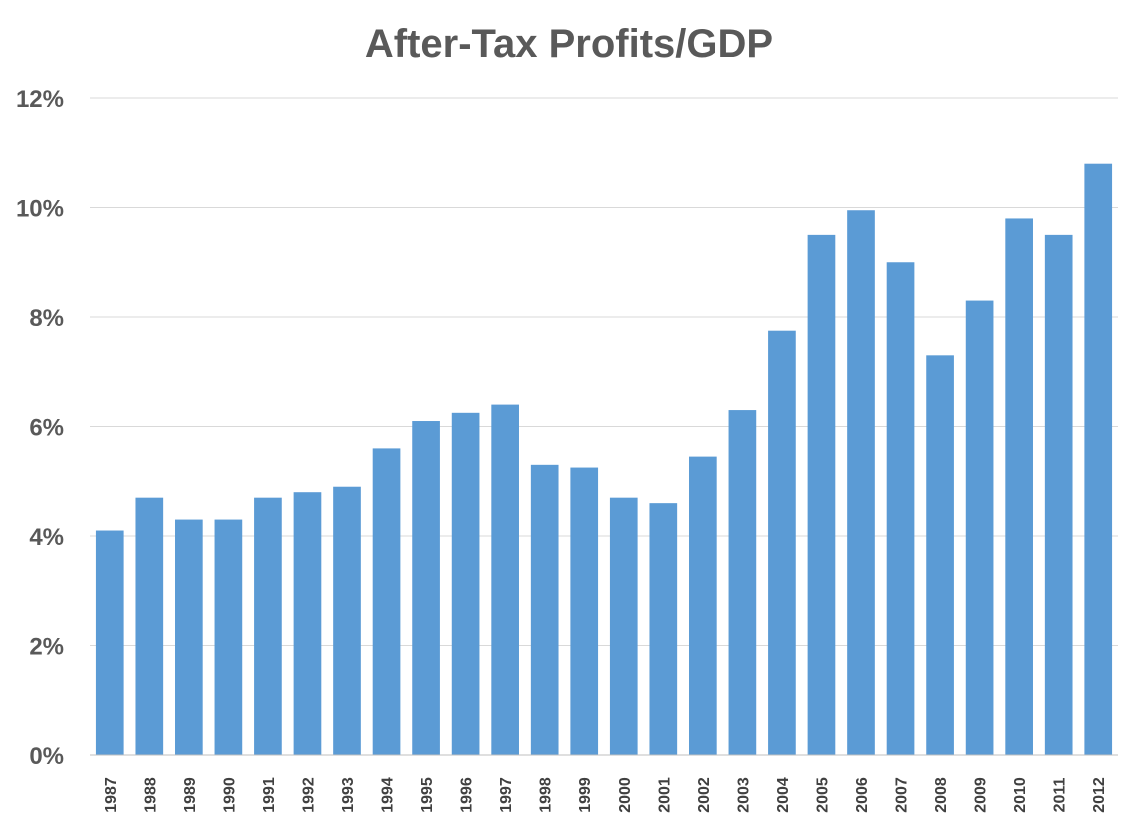 The image size is (1139, 828). Describe the element at coordinates (150, 795) in the screenshot. I see `x-tick-label: 1988` at that location.